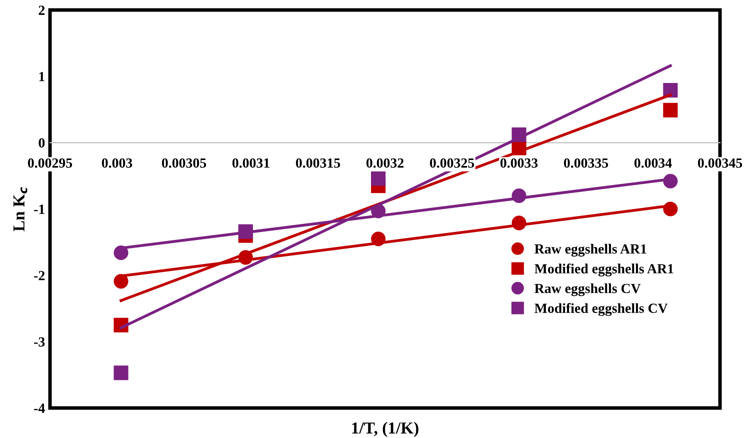 Image resolution: width=750 pixels, height=438 pixels. What do you see at coordinates (519, 163) in the screenshot?
I see `x-tick-label: 0.0033` at bounding box center [519, 163].